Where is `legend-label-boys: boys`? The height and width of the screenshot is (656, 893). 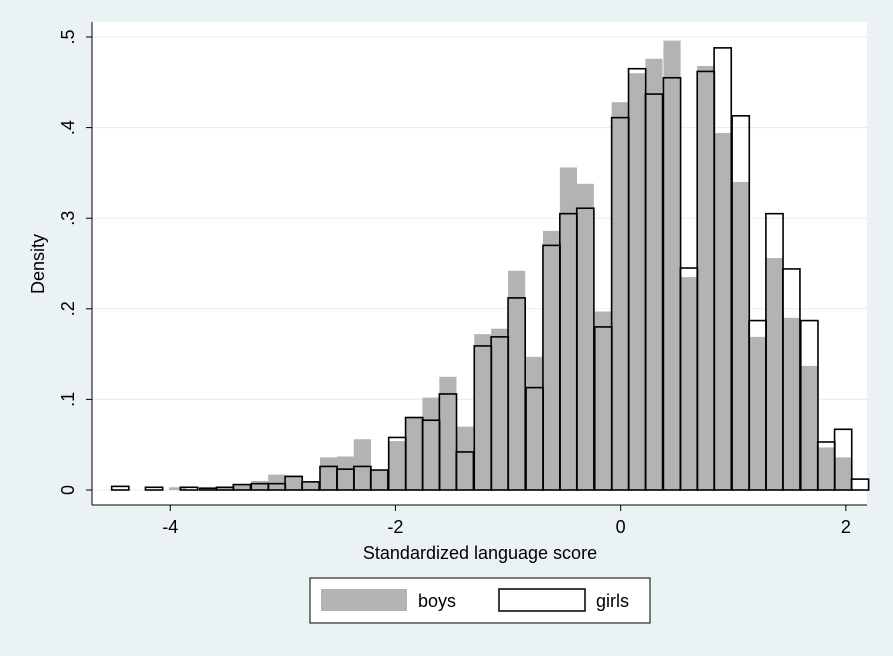 legend-label-boys: boys is located at coordinates (437, 601).